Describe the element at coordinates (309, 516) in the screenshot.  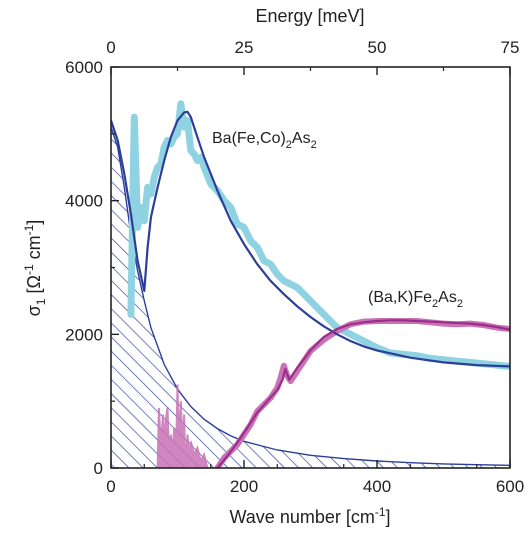
I see `x-axis-title: Wave number [cm-1]` at that location.